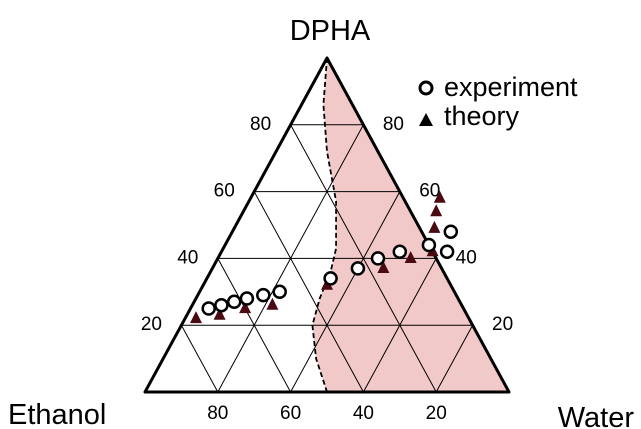 This screenshot has height=429, width=641. Describe the element at coordinates (363, 413) in the screenshot. I see `tick-label-bottom-40: 40` at that location.